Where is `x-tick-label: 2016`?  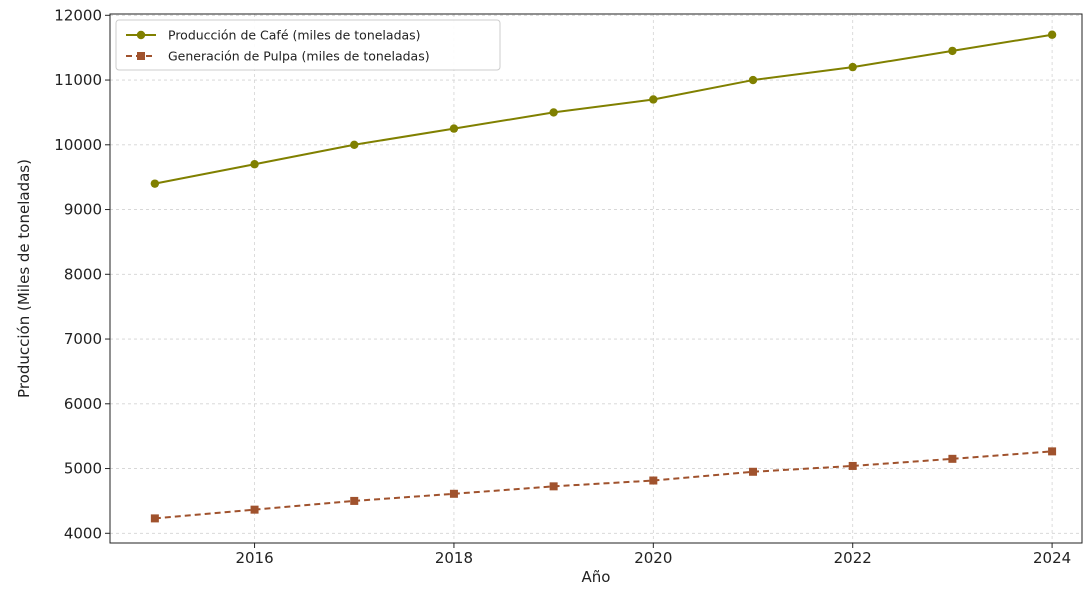
x-tick-label: 2016 is located at coordinates (254, 558).